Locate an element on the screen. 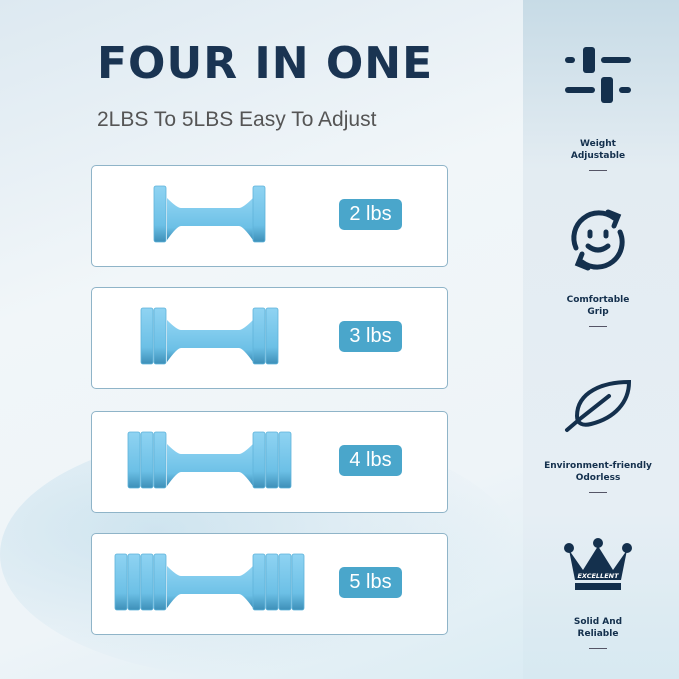  weight-option-card: 3 lbs is located at coordinates (269, 338).